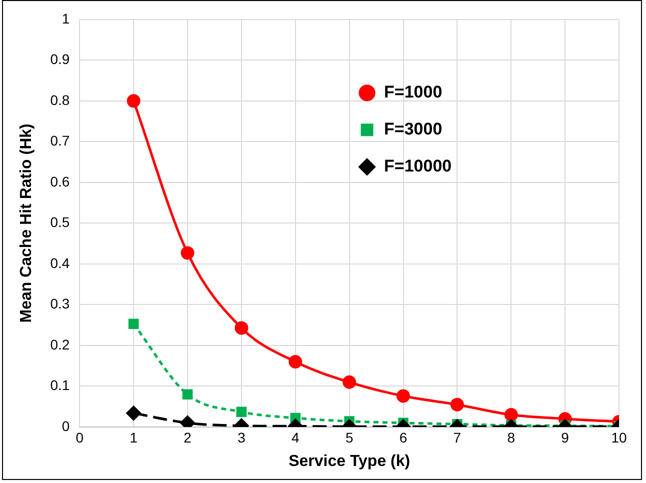 The image size is (646, 483). I want to click on y-tick-label: 0.5, so click(60, 222).